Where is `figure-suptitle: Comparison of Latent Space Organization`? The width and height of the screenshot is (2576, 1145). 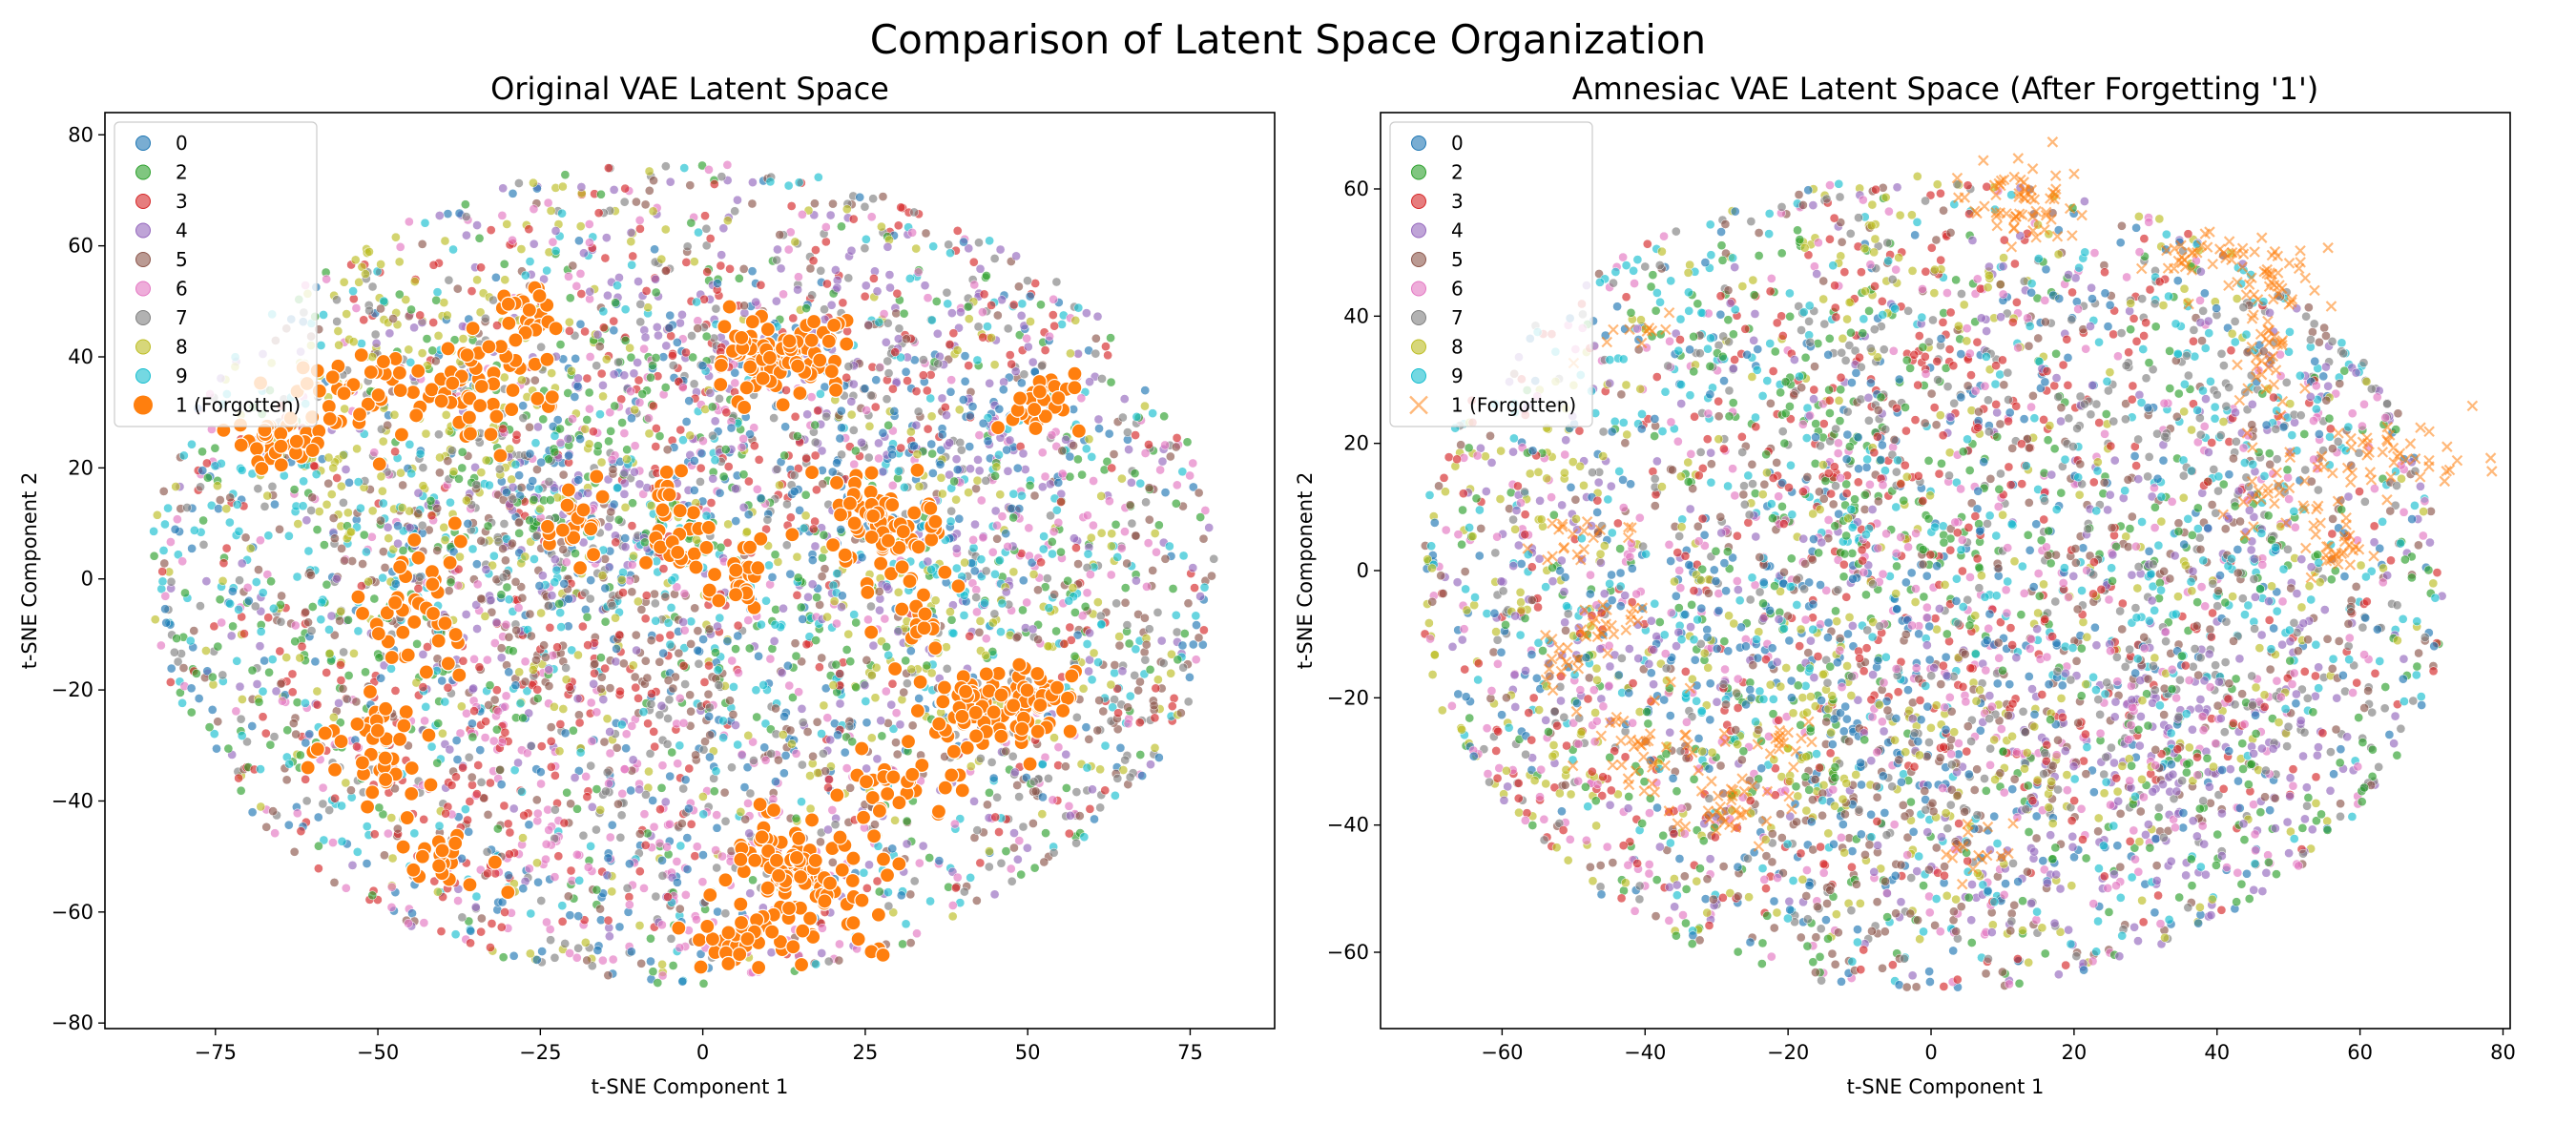 figure-suptitle: Comparison of Latent Space Organization is located at coordinates (1288, 40).